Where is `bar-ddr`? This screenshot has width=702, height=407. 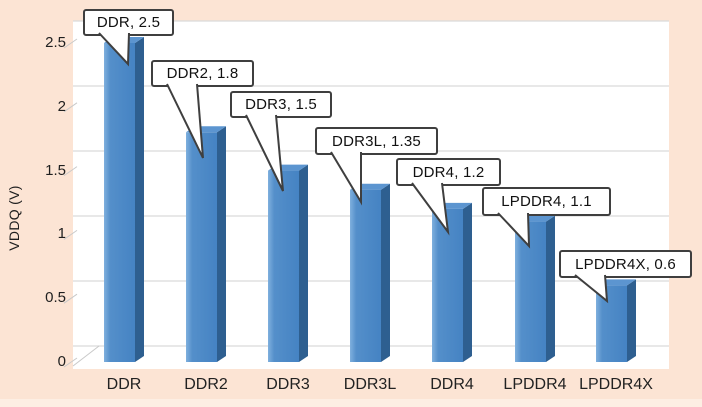
bar-ddr is located at coordinates (124, 199).